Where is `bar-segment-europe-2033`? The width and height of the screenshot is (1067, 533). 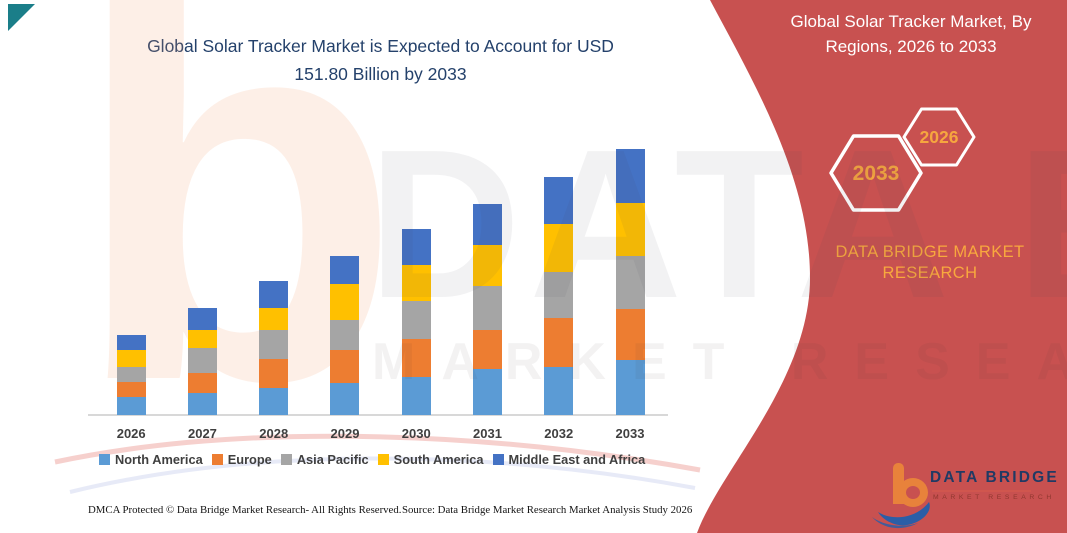 bar-segment-europe-2033 is located at coordinates (630, 334).